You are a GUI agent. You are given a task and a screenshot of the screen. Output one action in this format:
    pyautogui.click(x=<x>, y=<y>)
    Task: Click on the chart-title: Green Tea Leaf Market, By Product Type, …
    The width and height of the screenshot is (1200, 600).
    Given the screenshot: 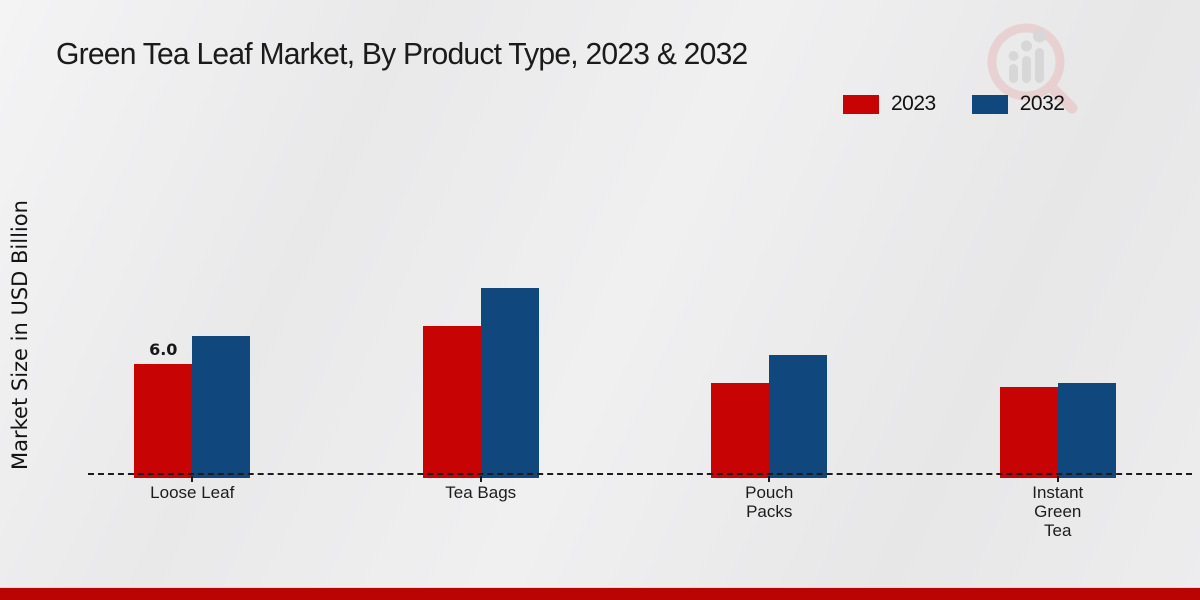 What is the action you would take?
    pyautogui.click(x=402, y=53)
    